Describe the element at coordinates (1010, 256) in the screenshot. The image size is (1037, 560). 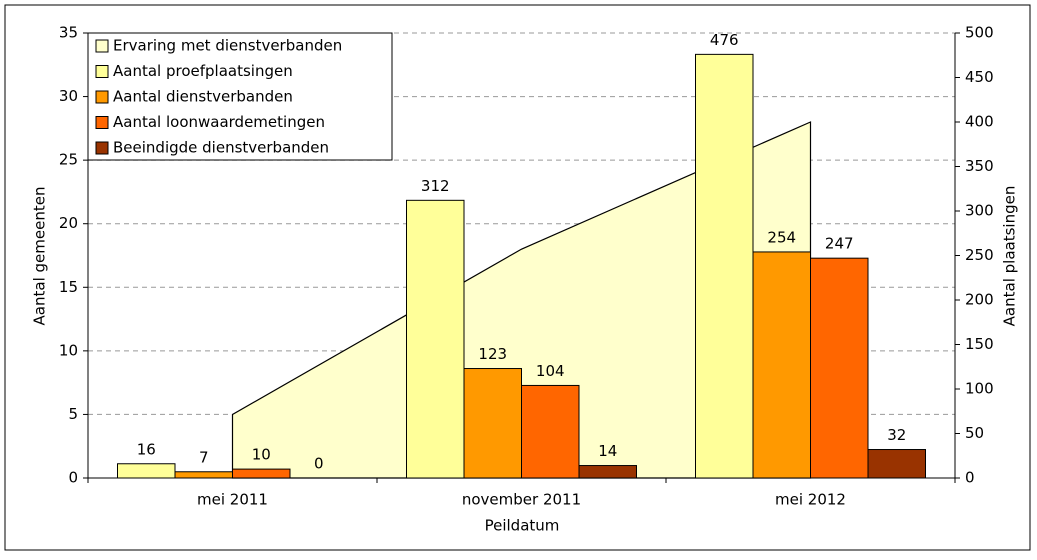
I see `y2-axis-label: Aantal plaatsingen` at that location.